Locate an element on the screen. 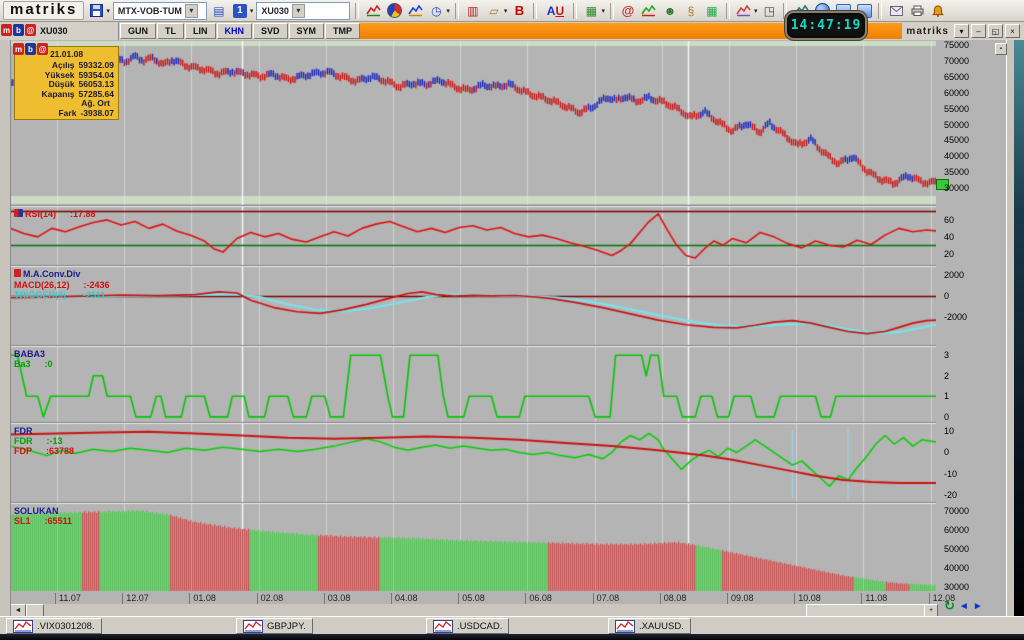  tab-tmp: TMP is located at coordinates (343, 31).